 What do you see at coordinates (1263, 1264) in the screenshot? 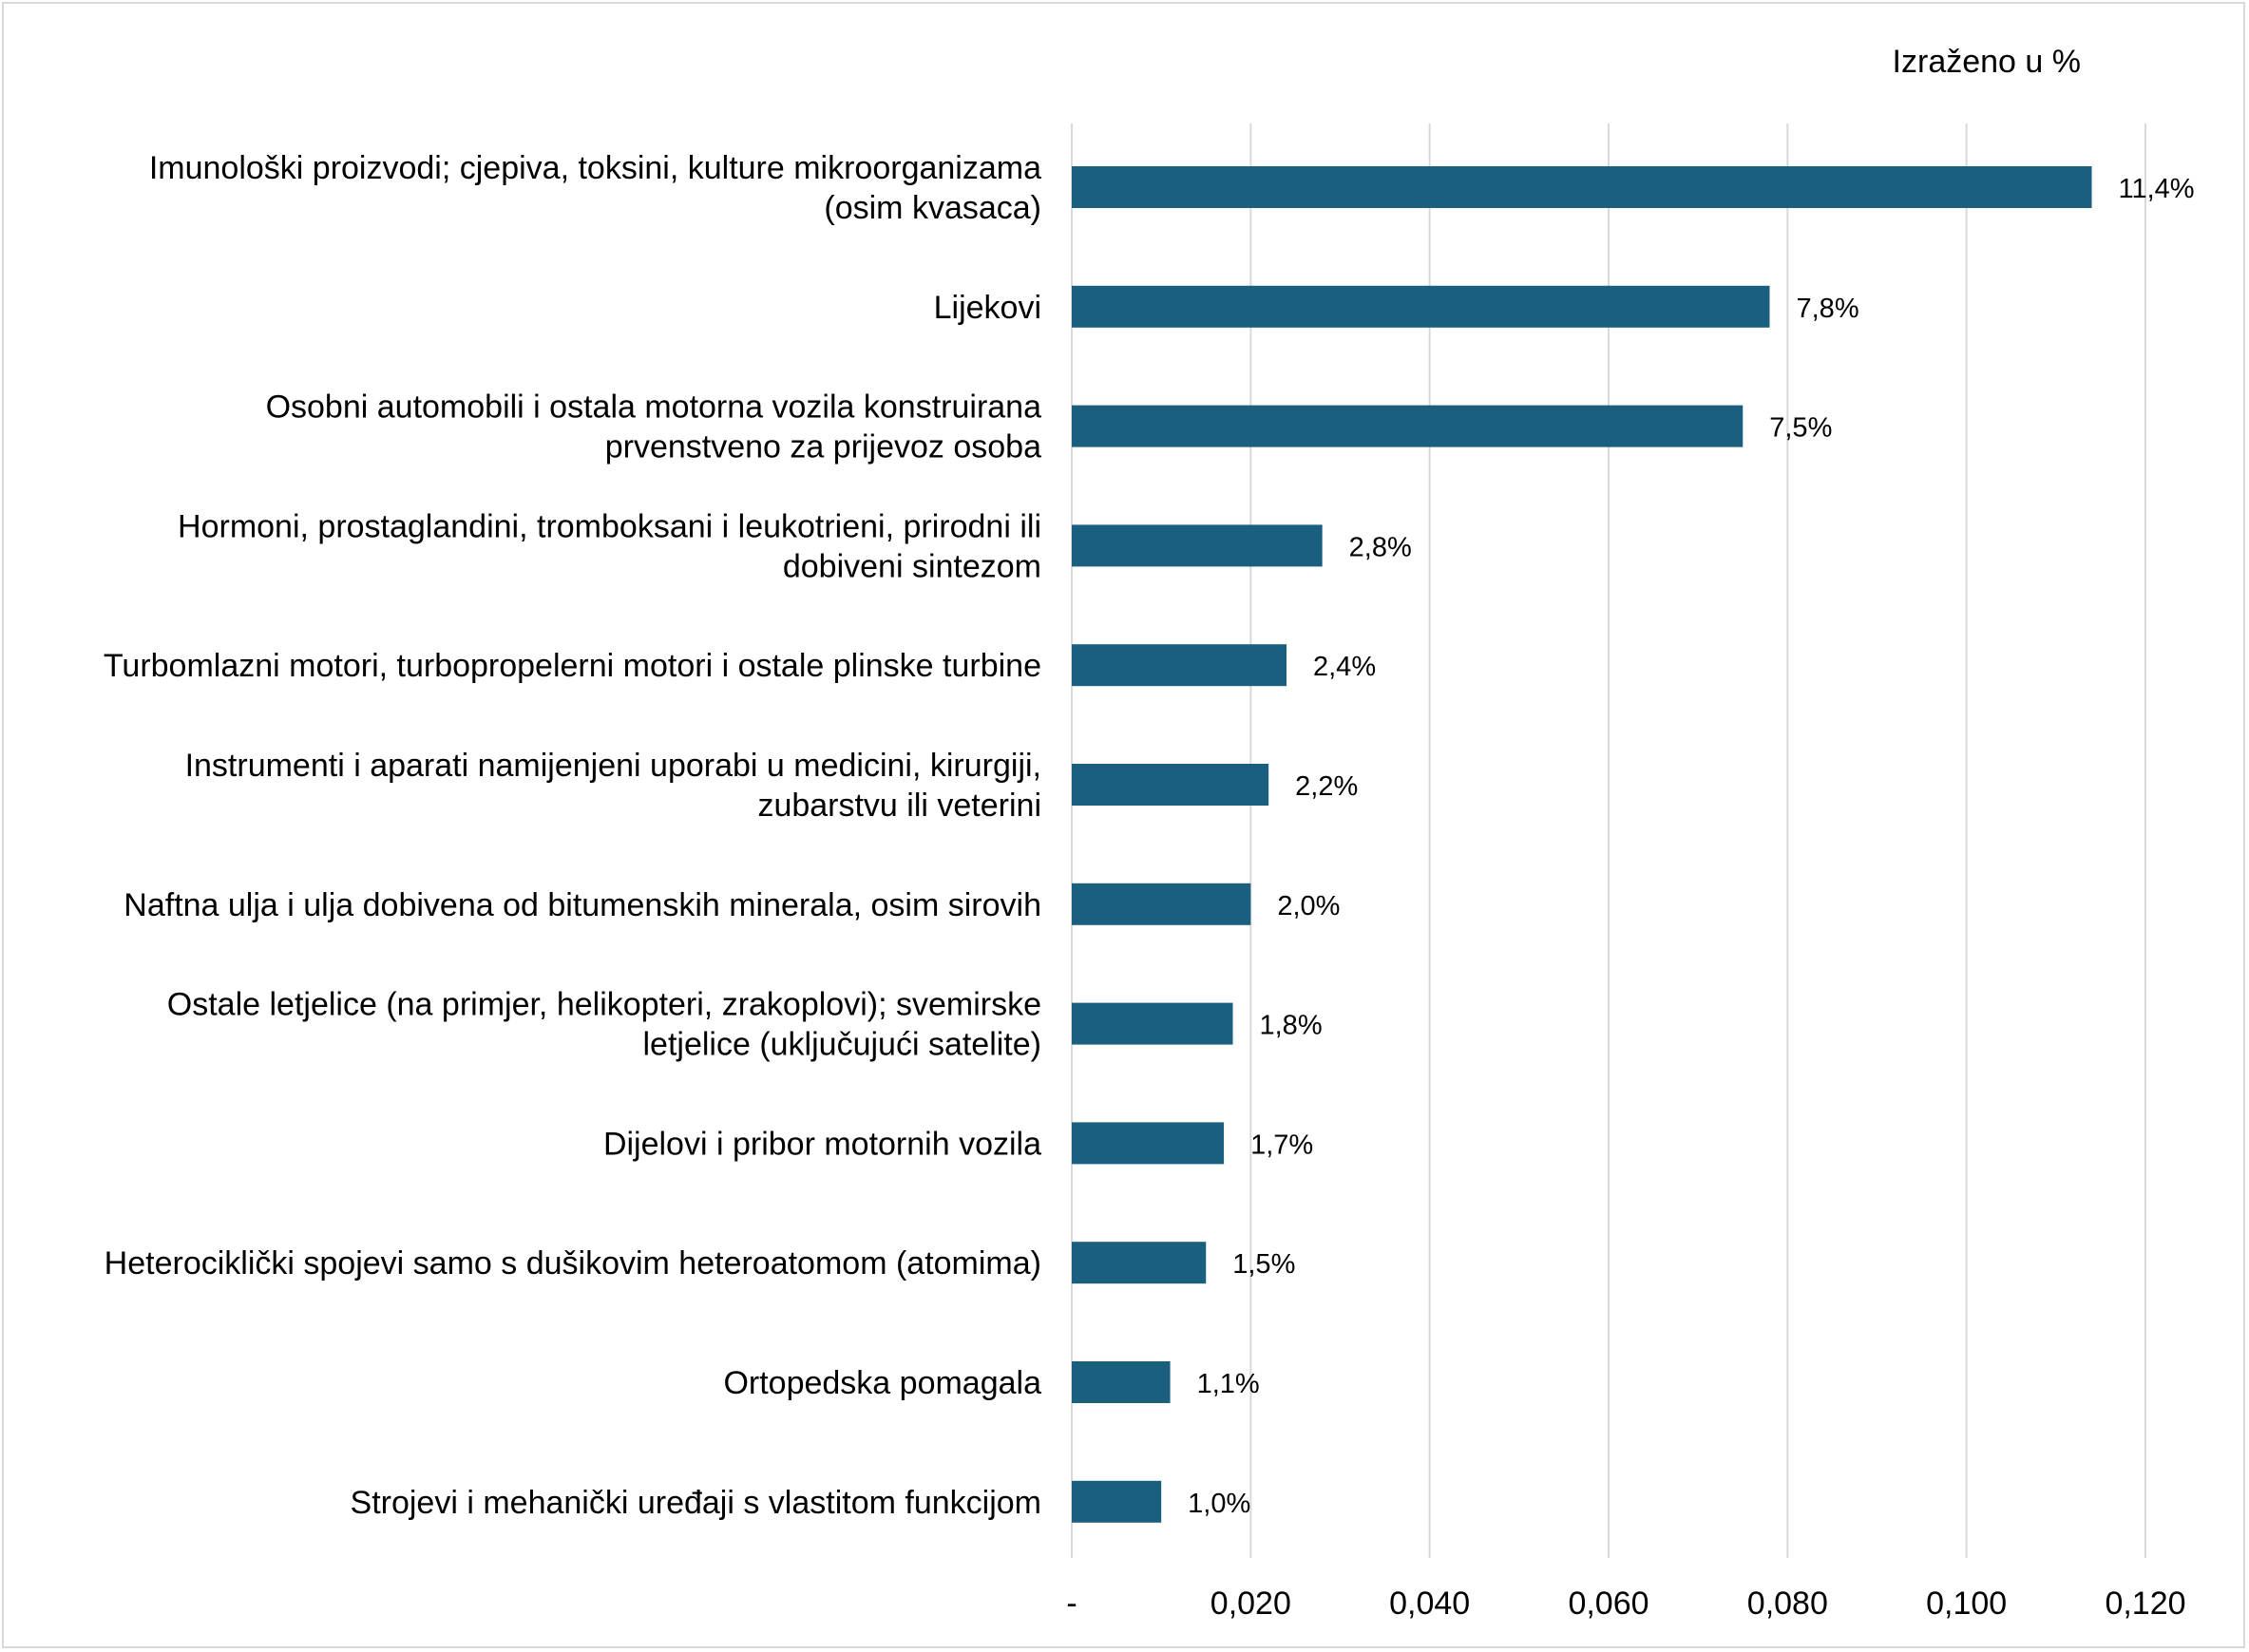
I see `data-label: 1,5%` at bounding box center [1263, 1264].